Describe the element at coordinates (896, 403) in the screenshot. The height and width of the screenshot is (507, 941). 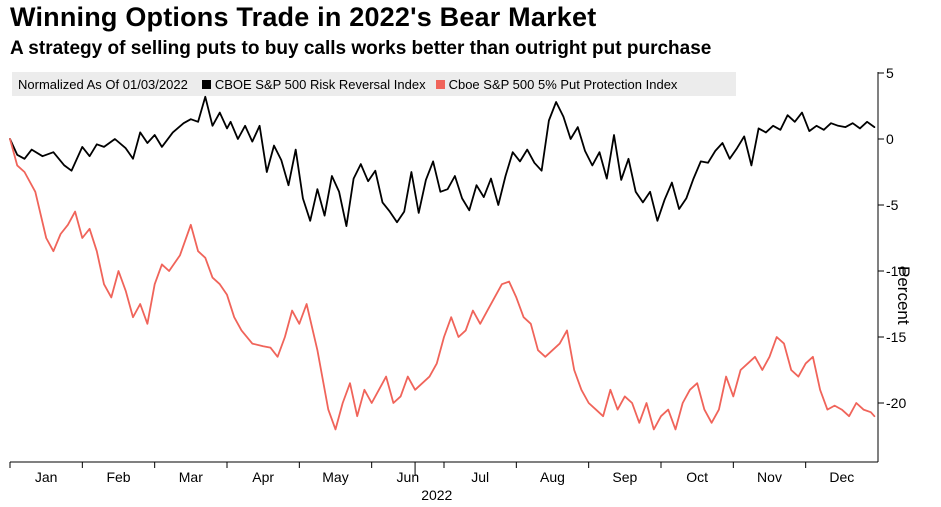
I see `y-tick-label: -20` at that location.